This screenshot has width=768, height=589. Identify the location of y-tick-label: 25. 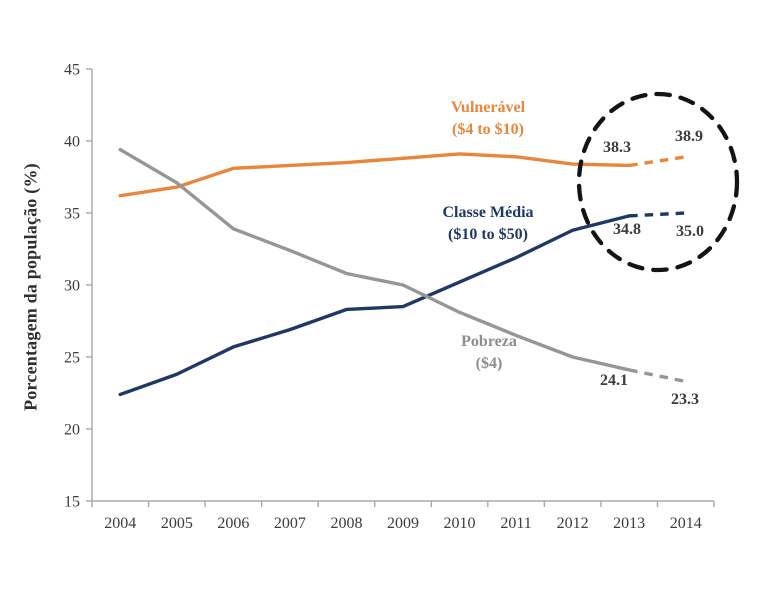
(72, 358).